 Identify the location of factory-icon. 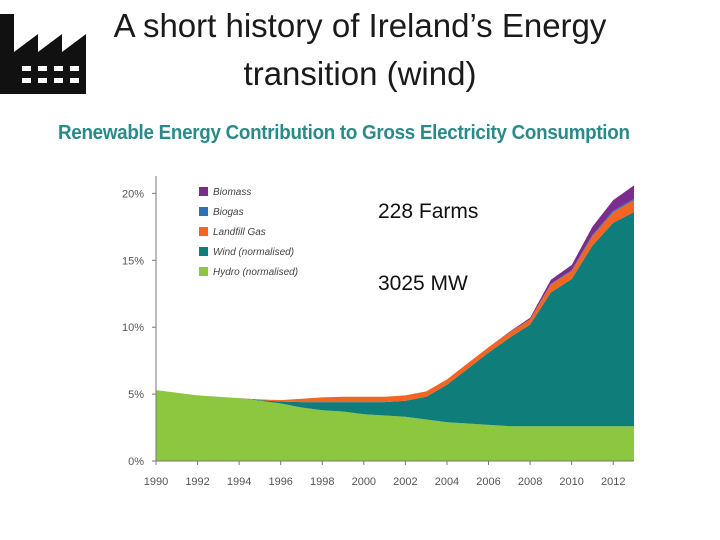
(43, 54).